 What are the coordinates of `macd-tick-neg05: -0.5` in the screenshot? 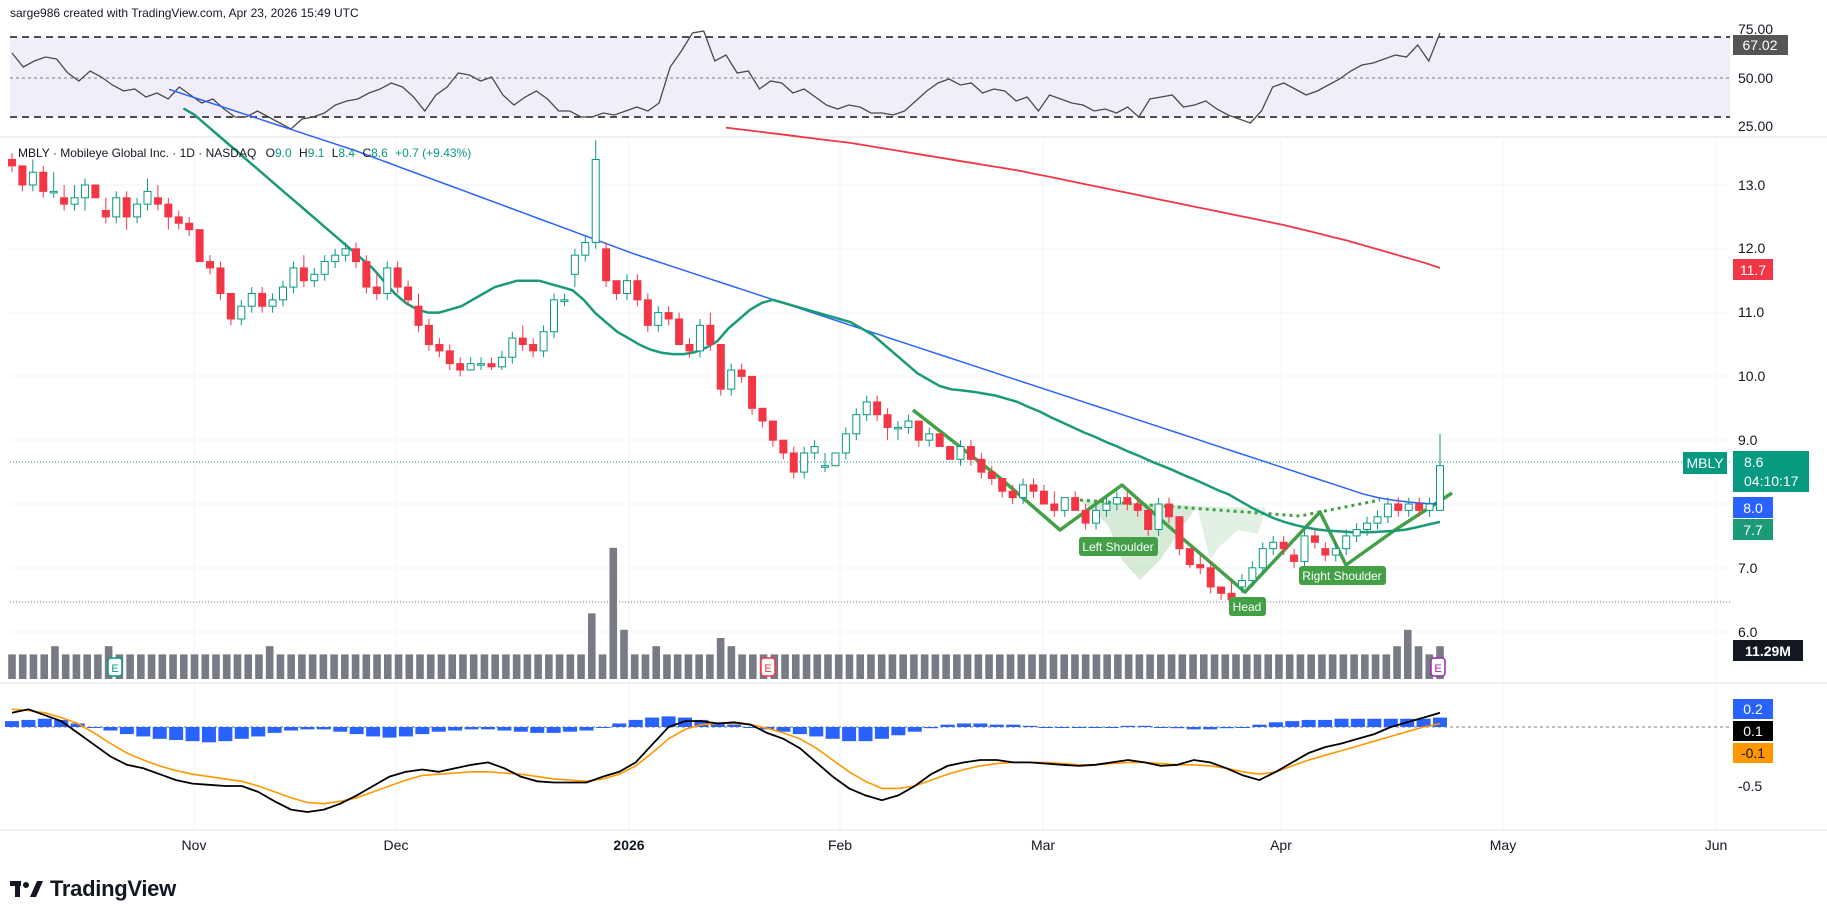 It's located at (1750, 786).